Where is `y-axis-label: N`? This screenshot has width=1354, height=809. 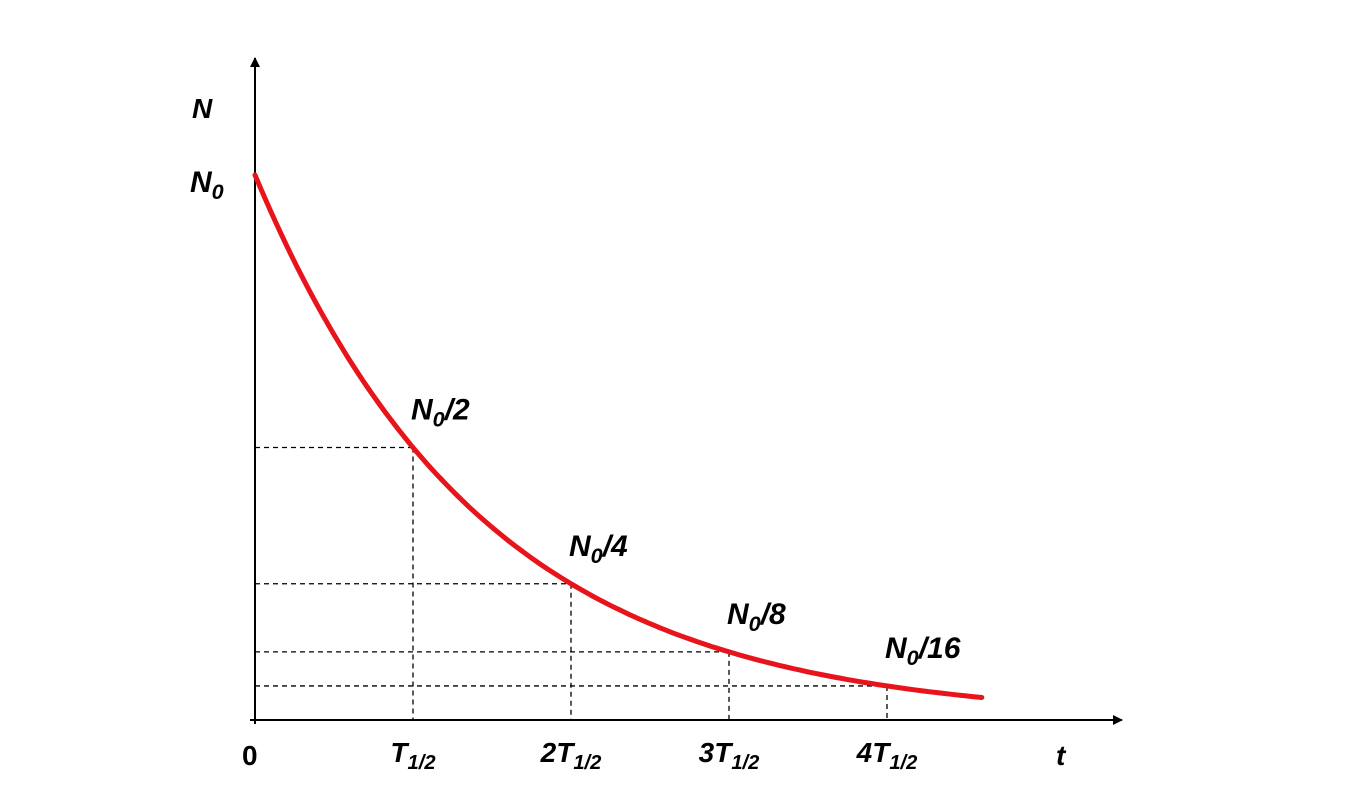
y-axis-label: N is located at coordinates (202, 108).